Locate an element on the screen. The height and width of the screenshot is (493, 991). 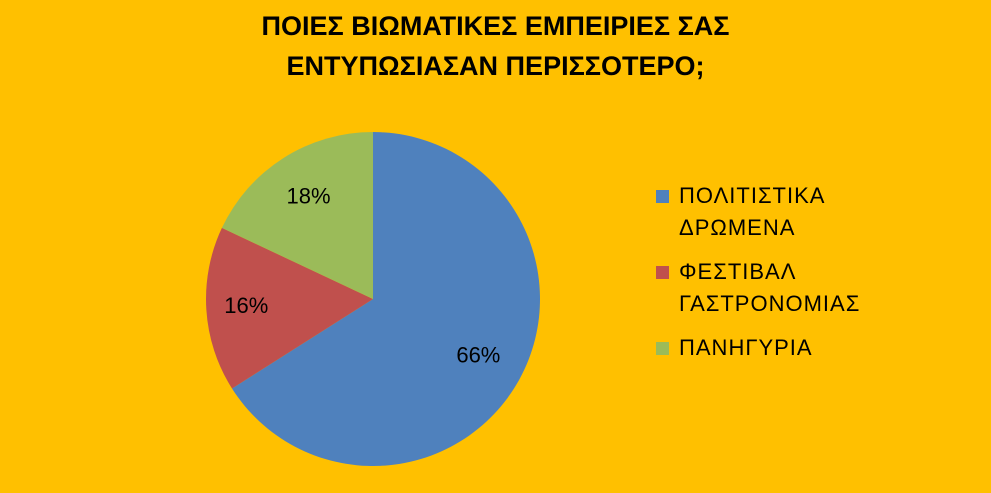
slice-value-label: 16% is located at coordinates (246, 305).